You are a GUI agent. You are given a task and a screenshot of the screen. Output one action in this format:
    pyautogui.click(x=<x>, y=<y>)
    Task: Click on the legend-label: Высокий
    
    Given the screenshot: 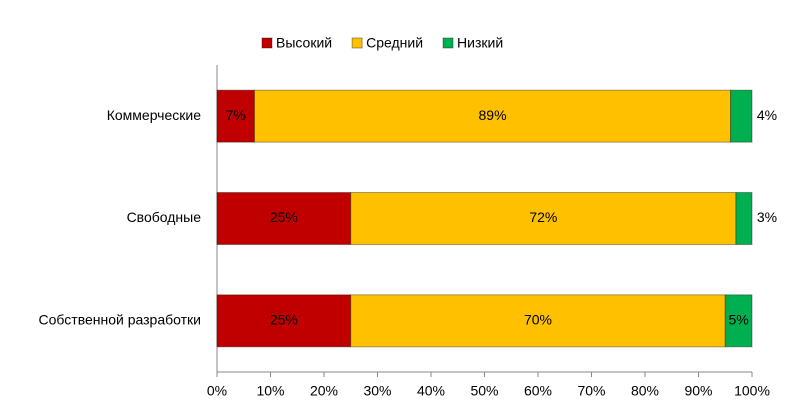 What is the action you would take?
    pyautogui.click(x=304, y=43)
    